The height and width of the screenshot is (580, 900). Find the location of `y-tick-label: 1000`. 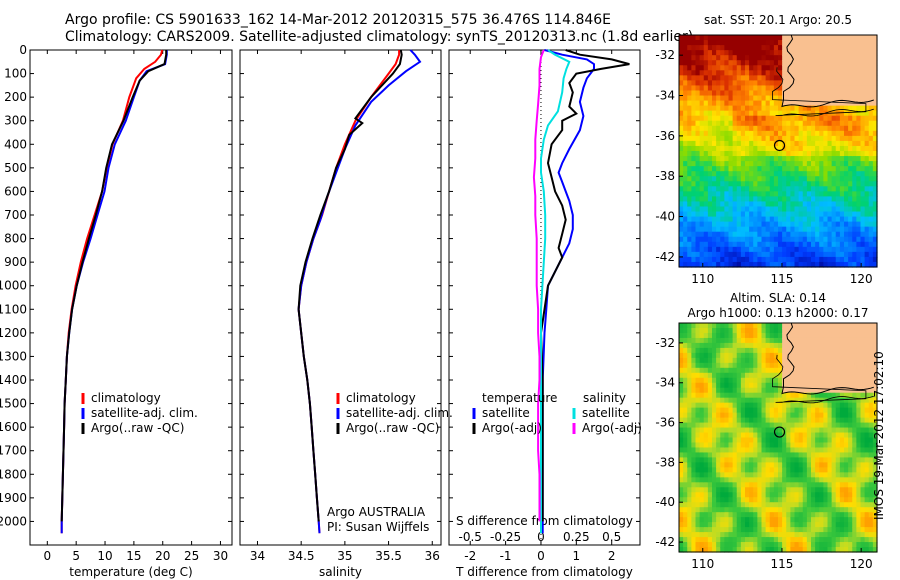

y-tick-label: 1000 is located at coordinates (13, 286).